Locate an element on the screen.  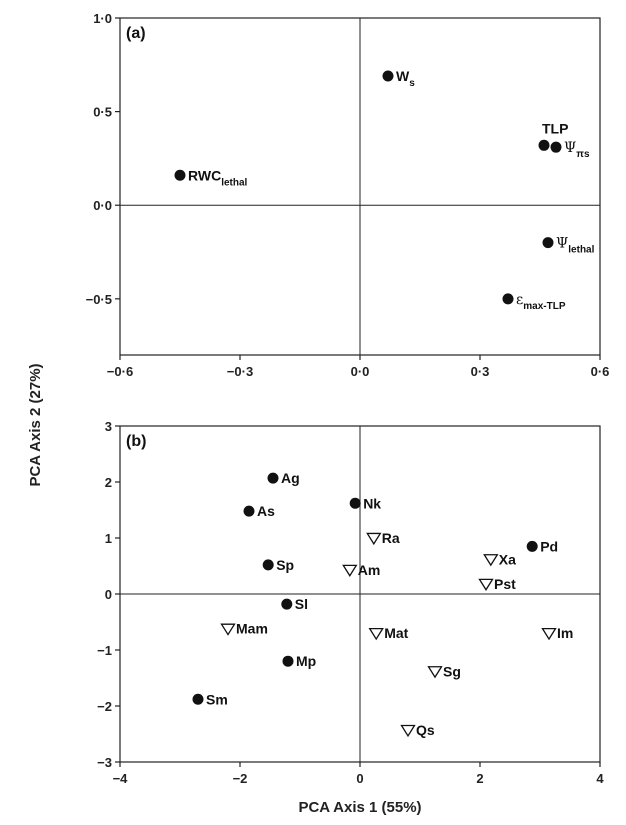
point-label-tlp: TLP is located at coordinates (555, 128).